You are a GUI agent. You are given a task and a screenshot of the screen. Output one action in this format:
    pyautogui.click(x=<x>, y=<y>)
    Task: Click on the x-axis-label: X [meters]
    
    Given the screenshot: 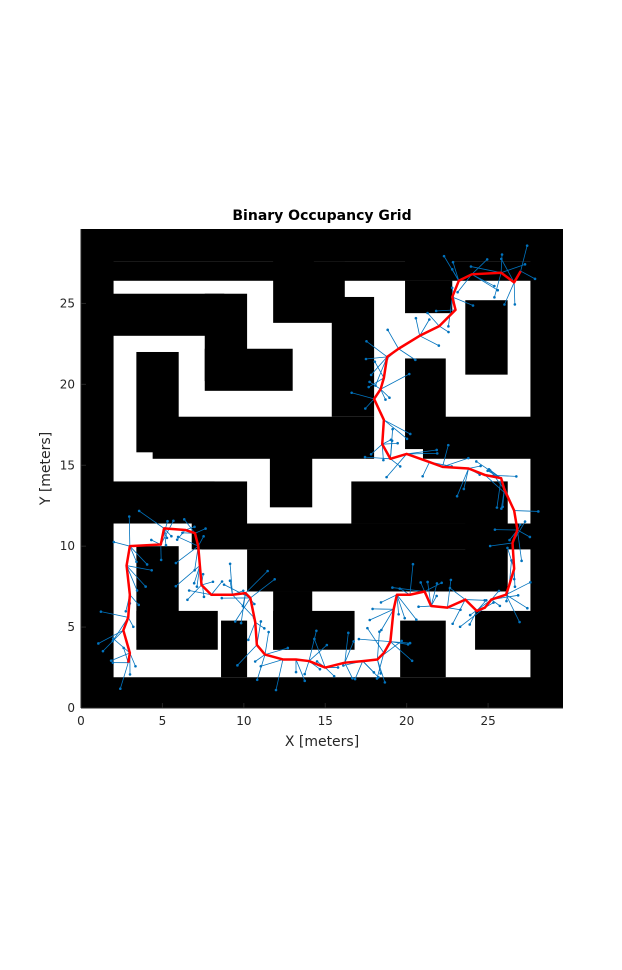 What is the action you would take?
    pyautogui.click(x=322, y=742)
    